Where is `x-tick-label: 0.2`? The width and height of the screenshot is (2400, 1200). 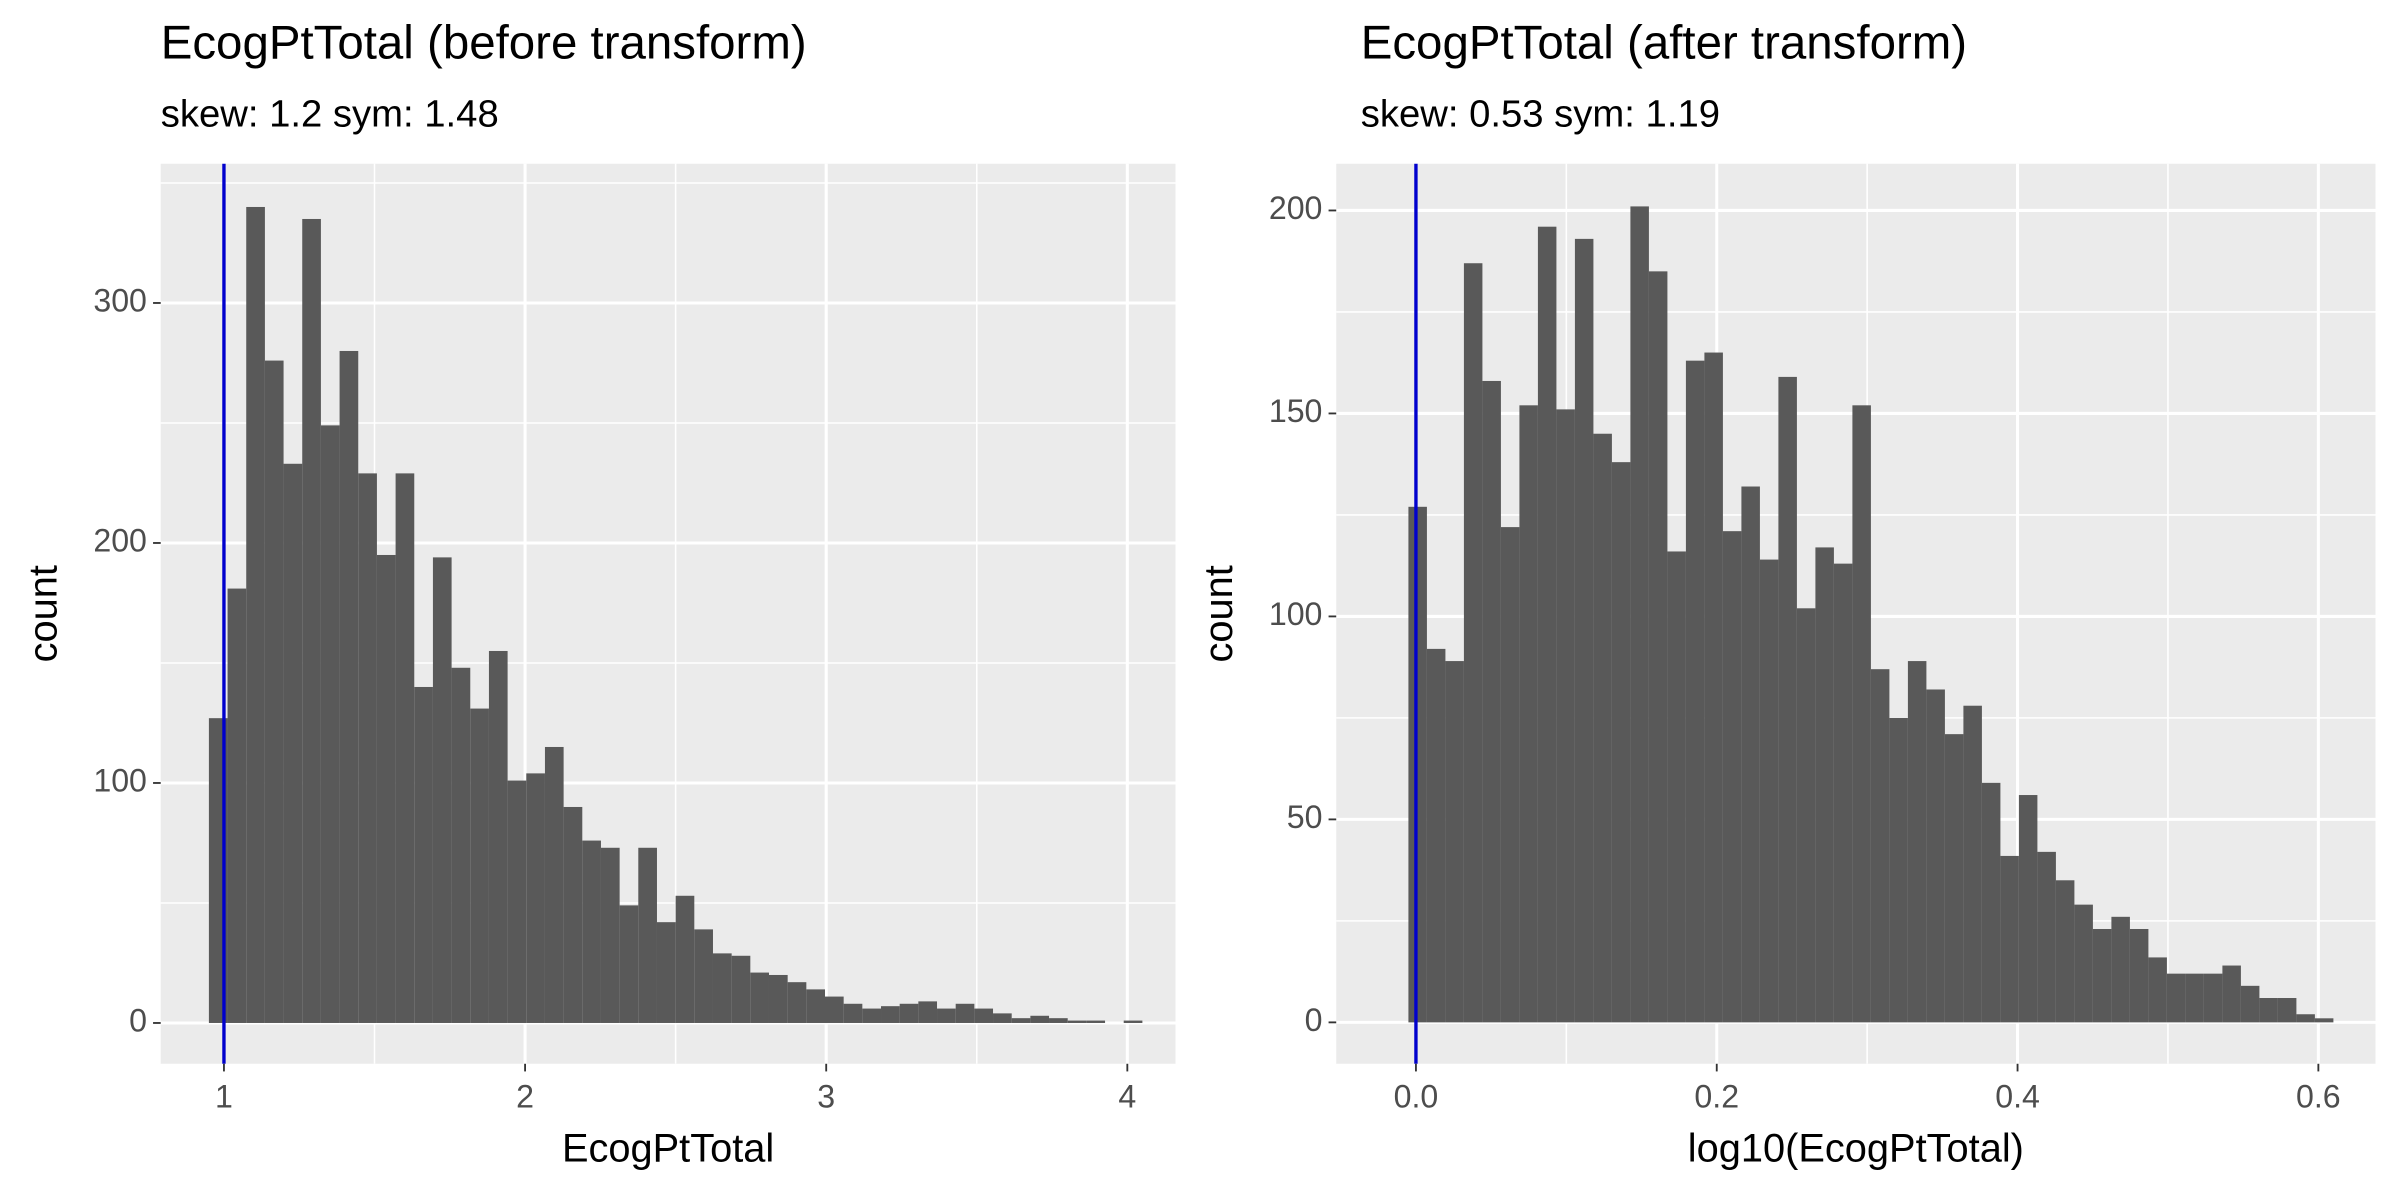
x-tick-label: 0.2 is located at coordinates (1716, 1096).